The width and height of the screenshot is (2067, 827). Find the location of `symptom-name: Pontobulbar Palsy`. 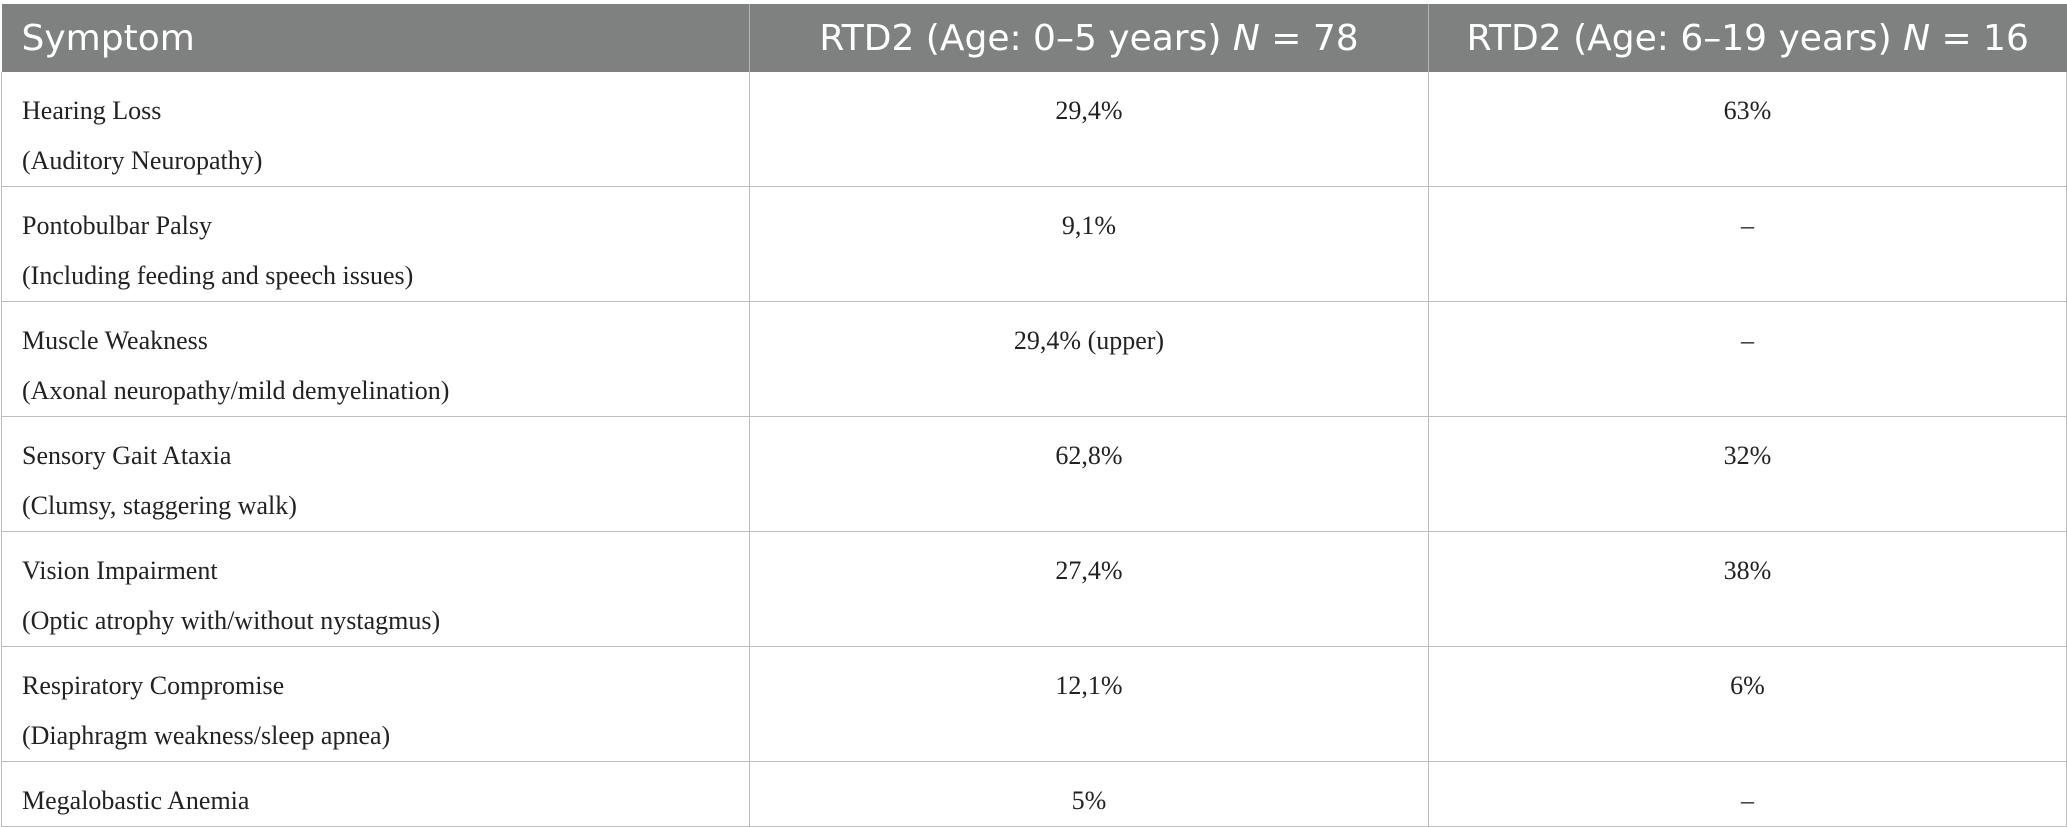

symptom-name: Pontobulbar Palsy is located at coordinates (117, 225).